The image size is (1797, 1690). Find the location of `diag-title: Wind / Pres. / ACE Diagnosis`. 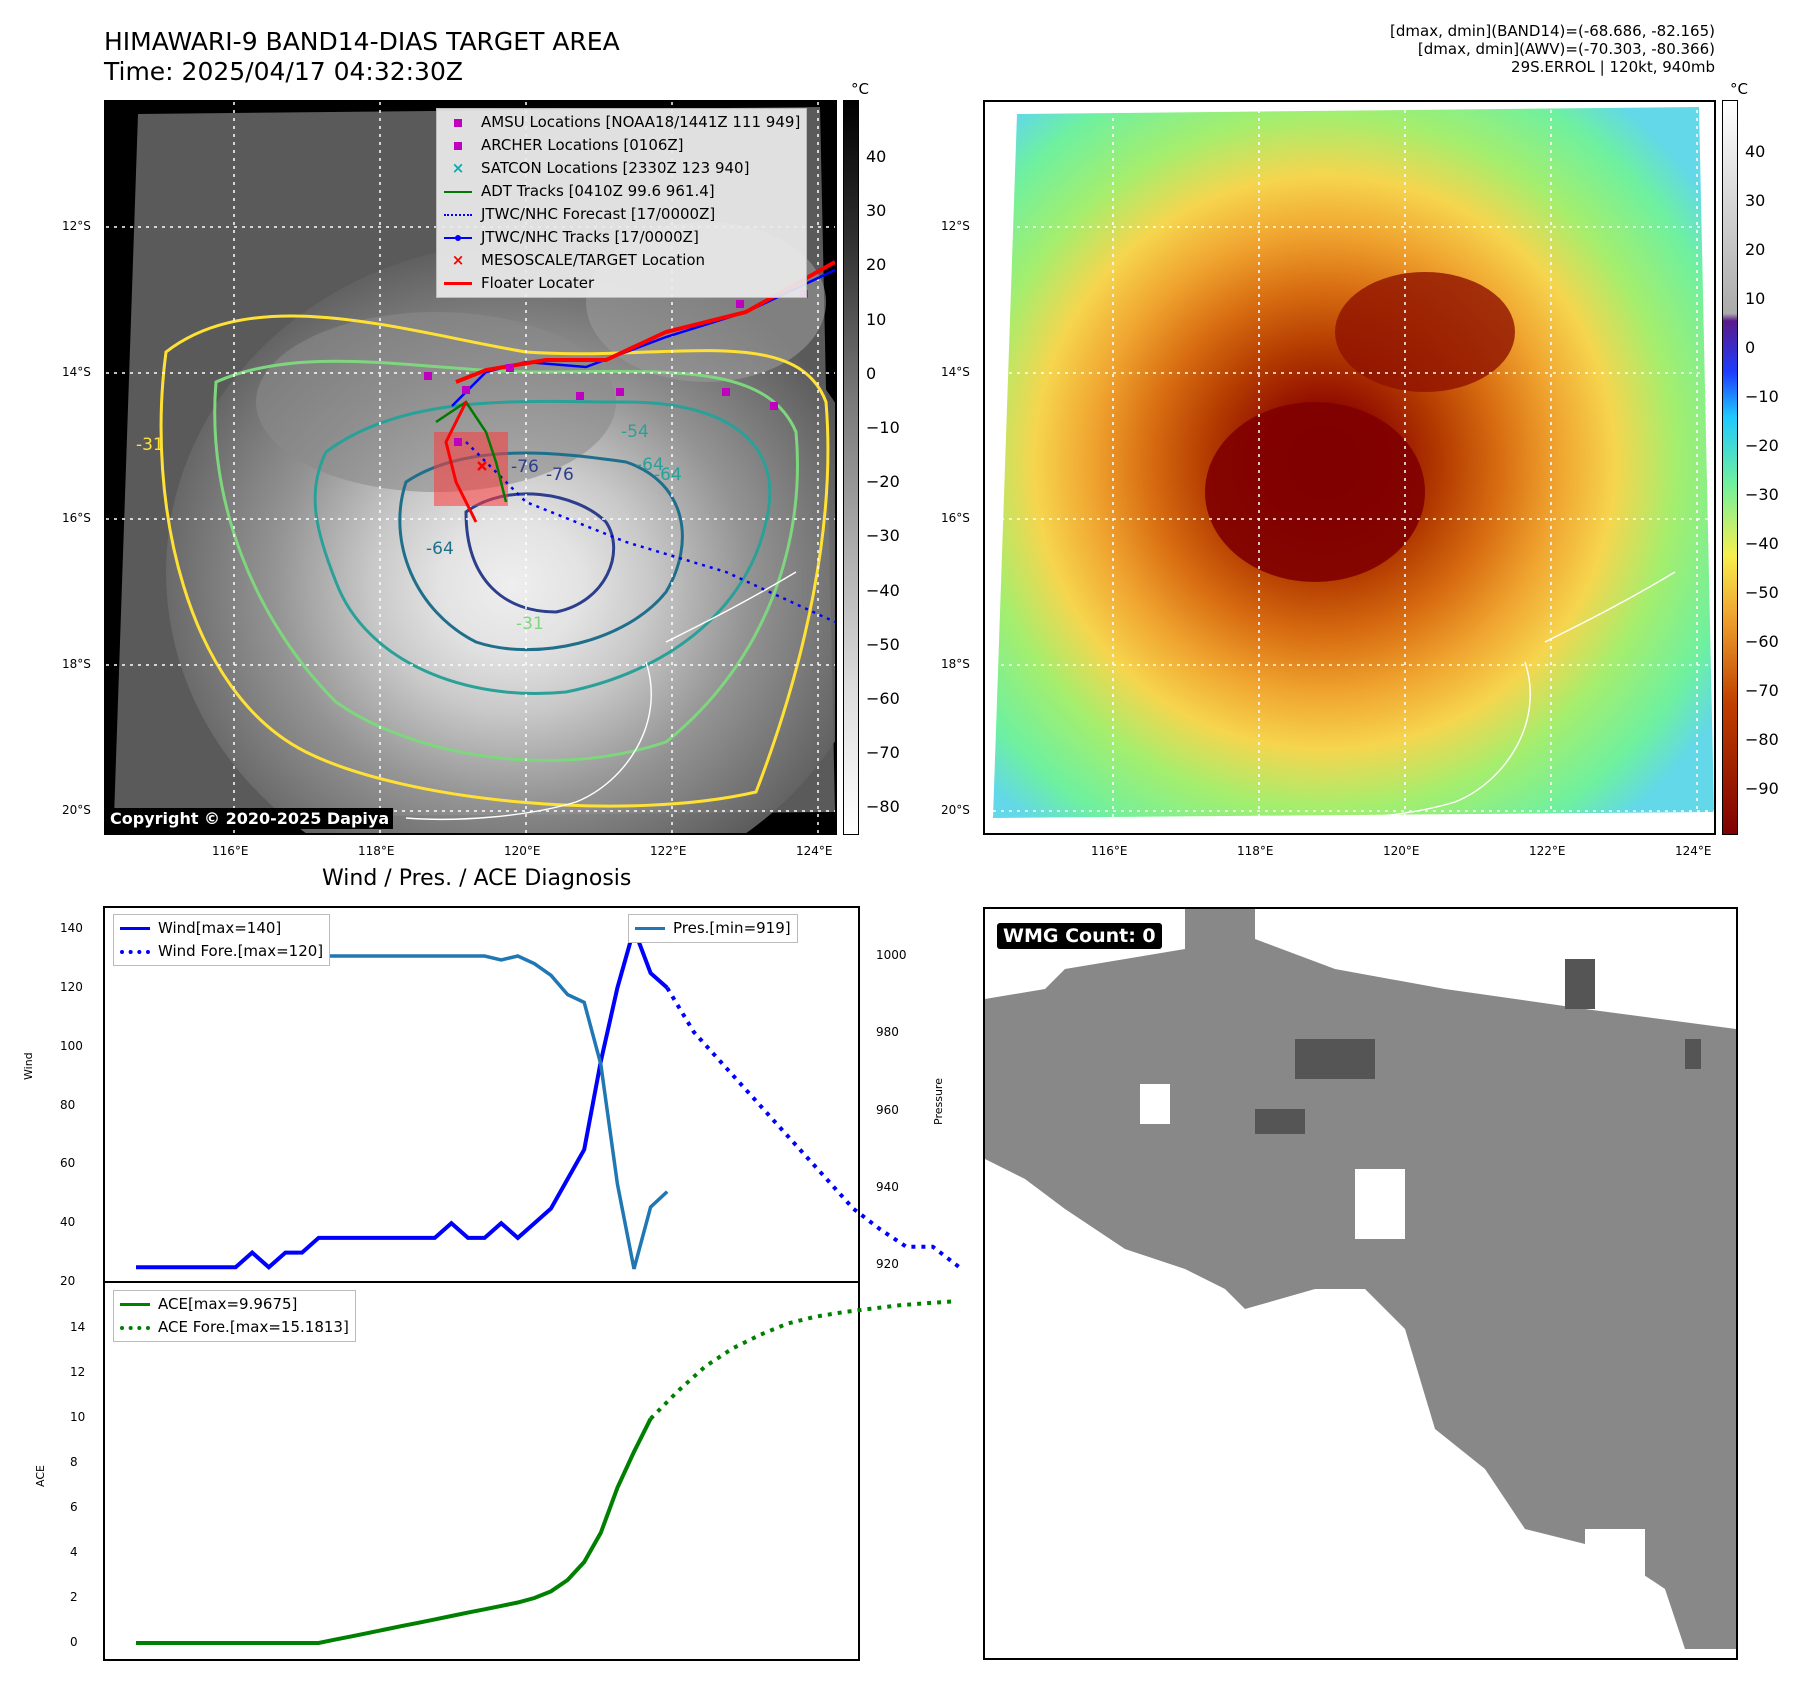

diag-title: Wind / Pres. / ACE Diagnosis is located at coordinates (477, 878).